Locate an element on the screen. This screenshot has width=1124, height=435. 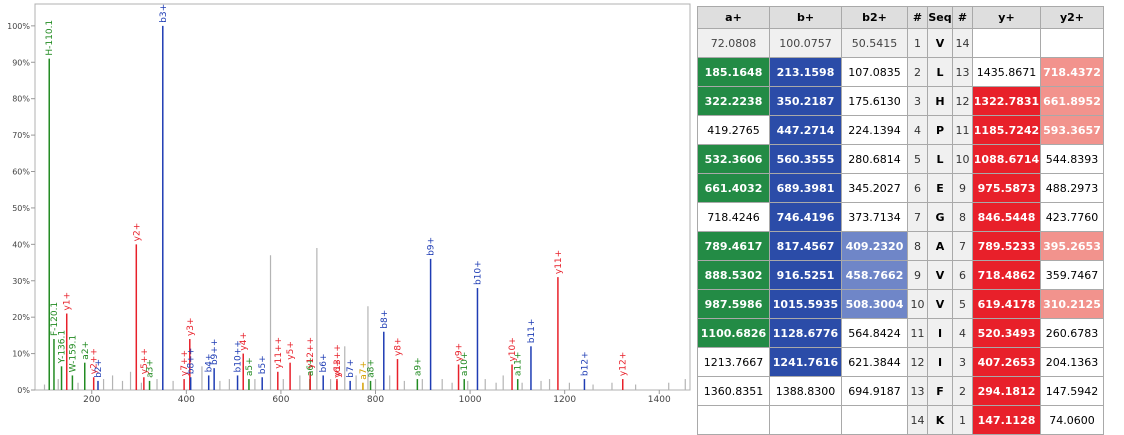
a-ion-cell: 718.4246 is located at coordinates (733, 217).